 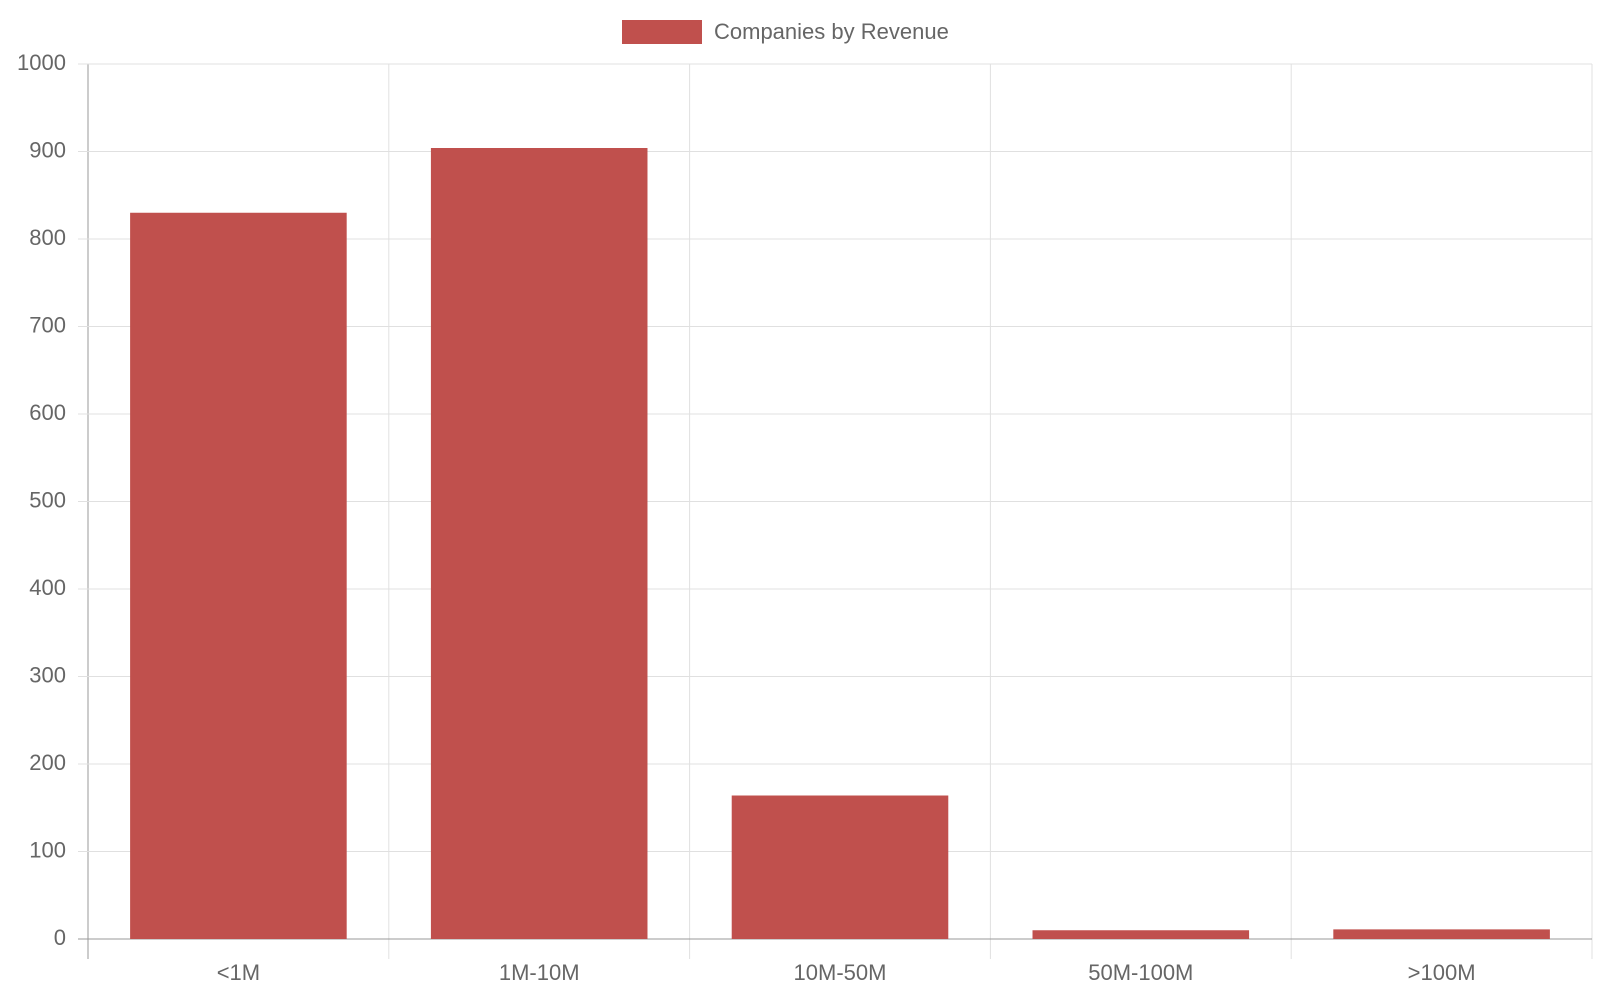 What do you see at coordinates (47, 149) in the screenshot?
I see `y-tick-label: 900` at bounding box center [47, 149].